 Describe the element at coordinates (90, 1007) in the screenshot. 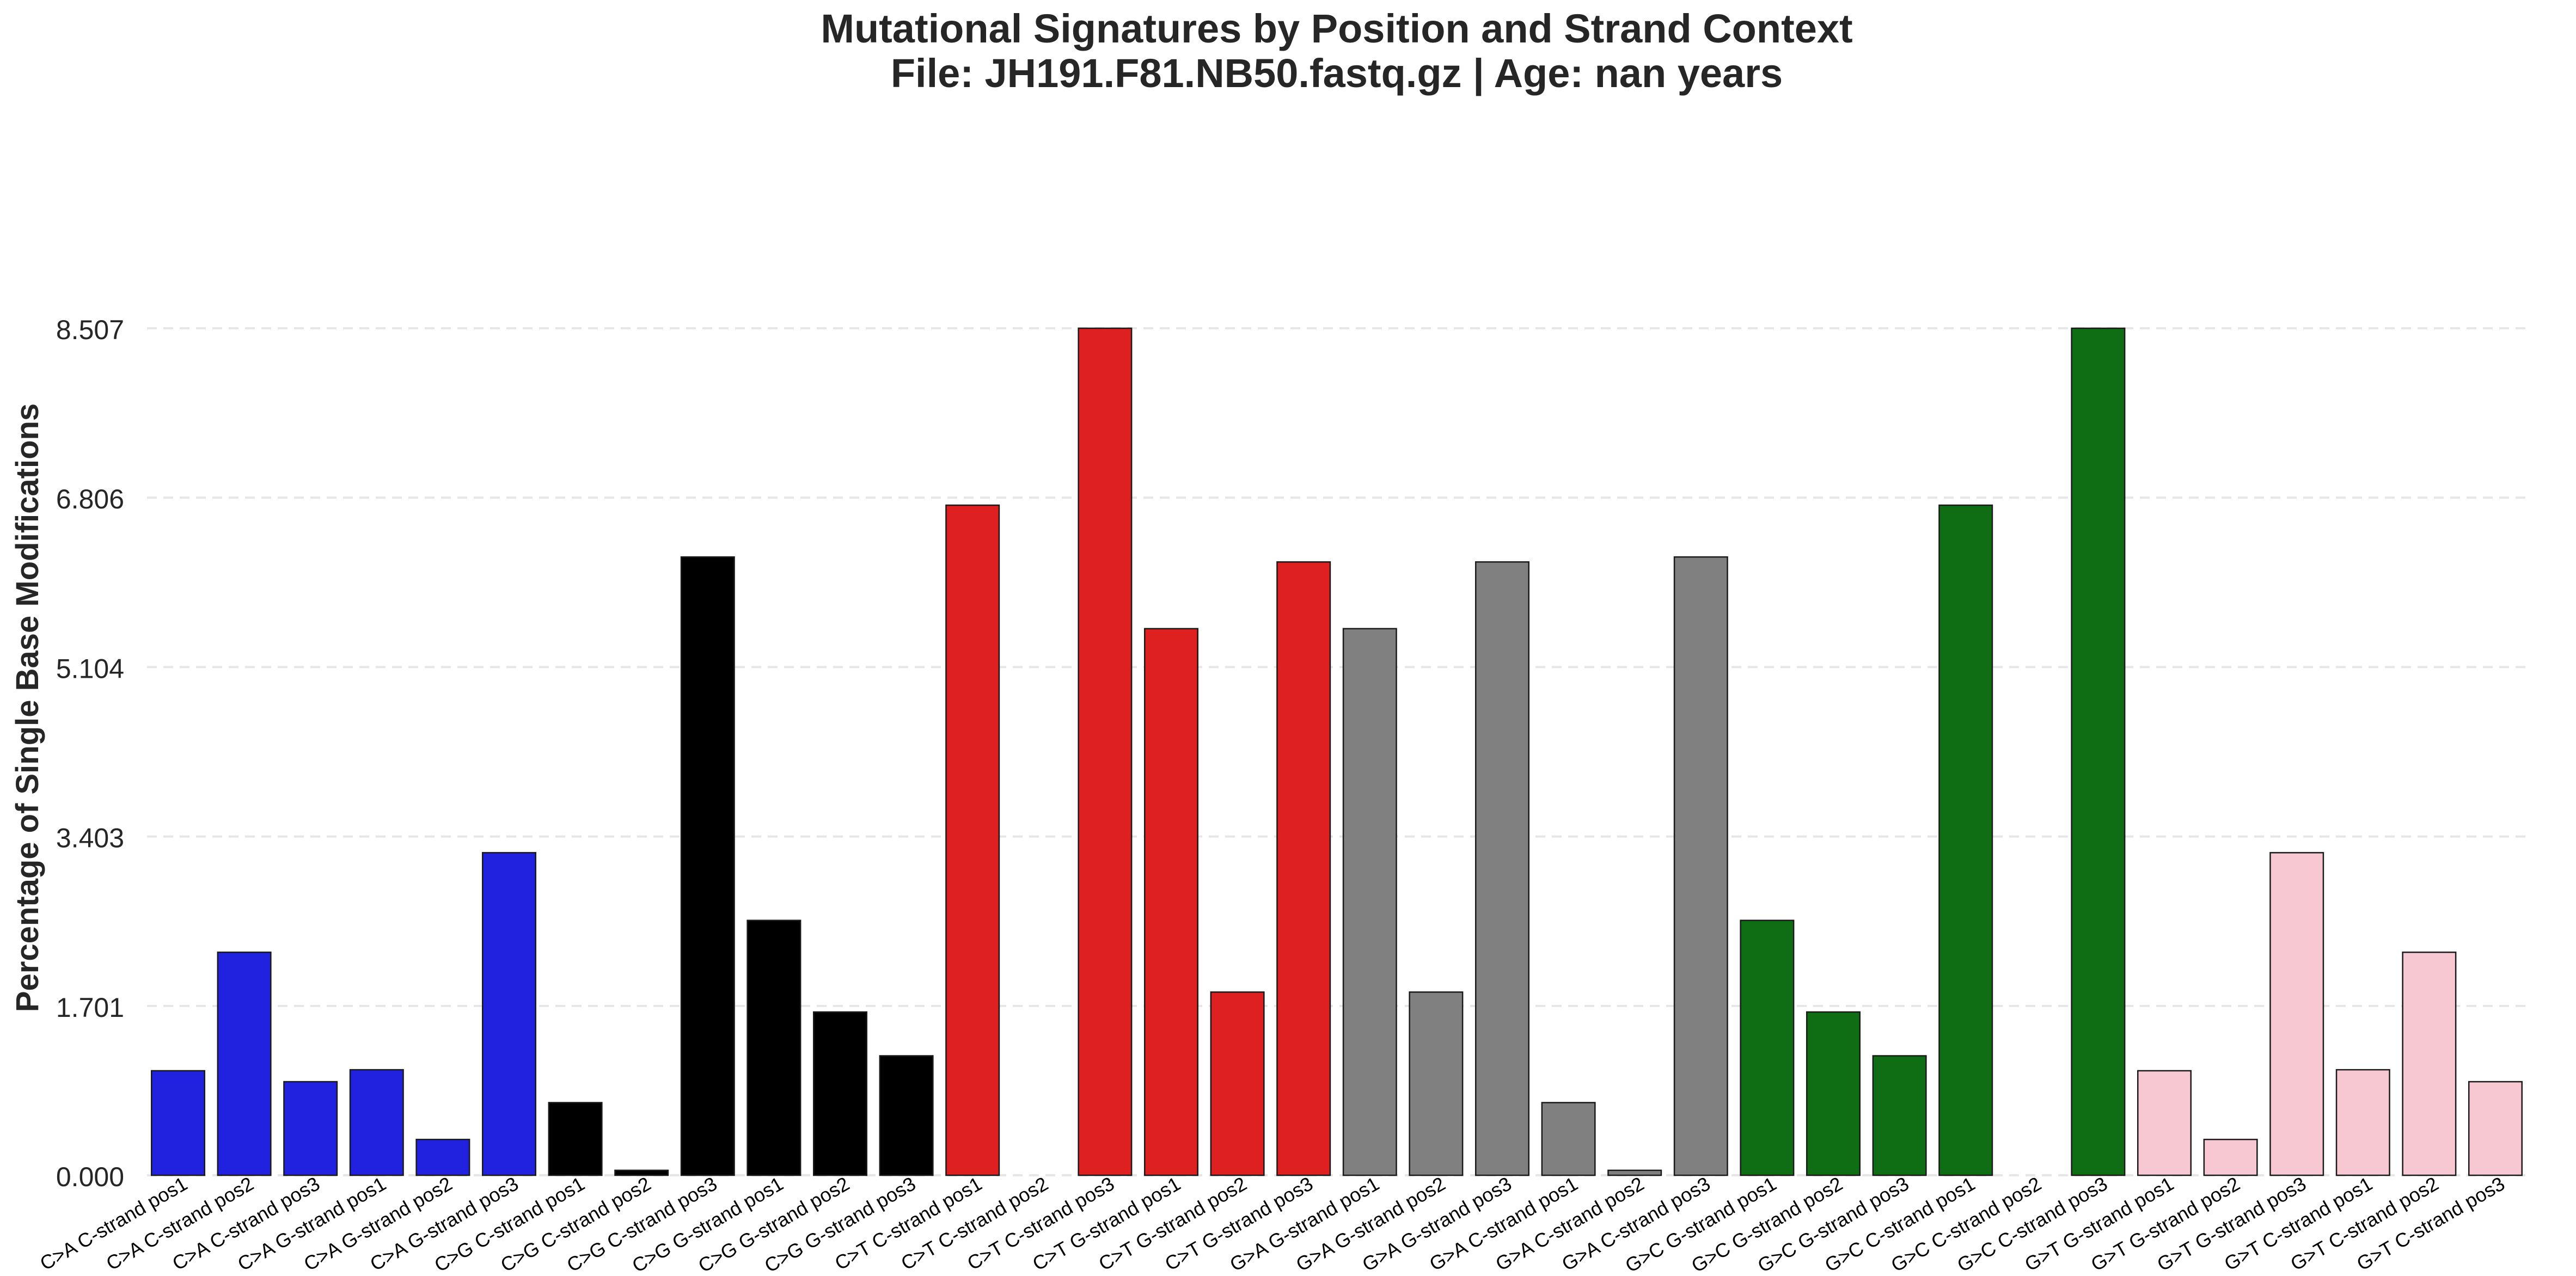

I see `y-tick-label: 1.701` at that location.